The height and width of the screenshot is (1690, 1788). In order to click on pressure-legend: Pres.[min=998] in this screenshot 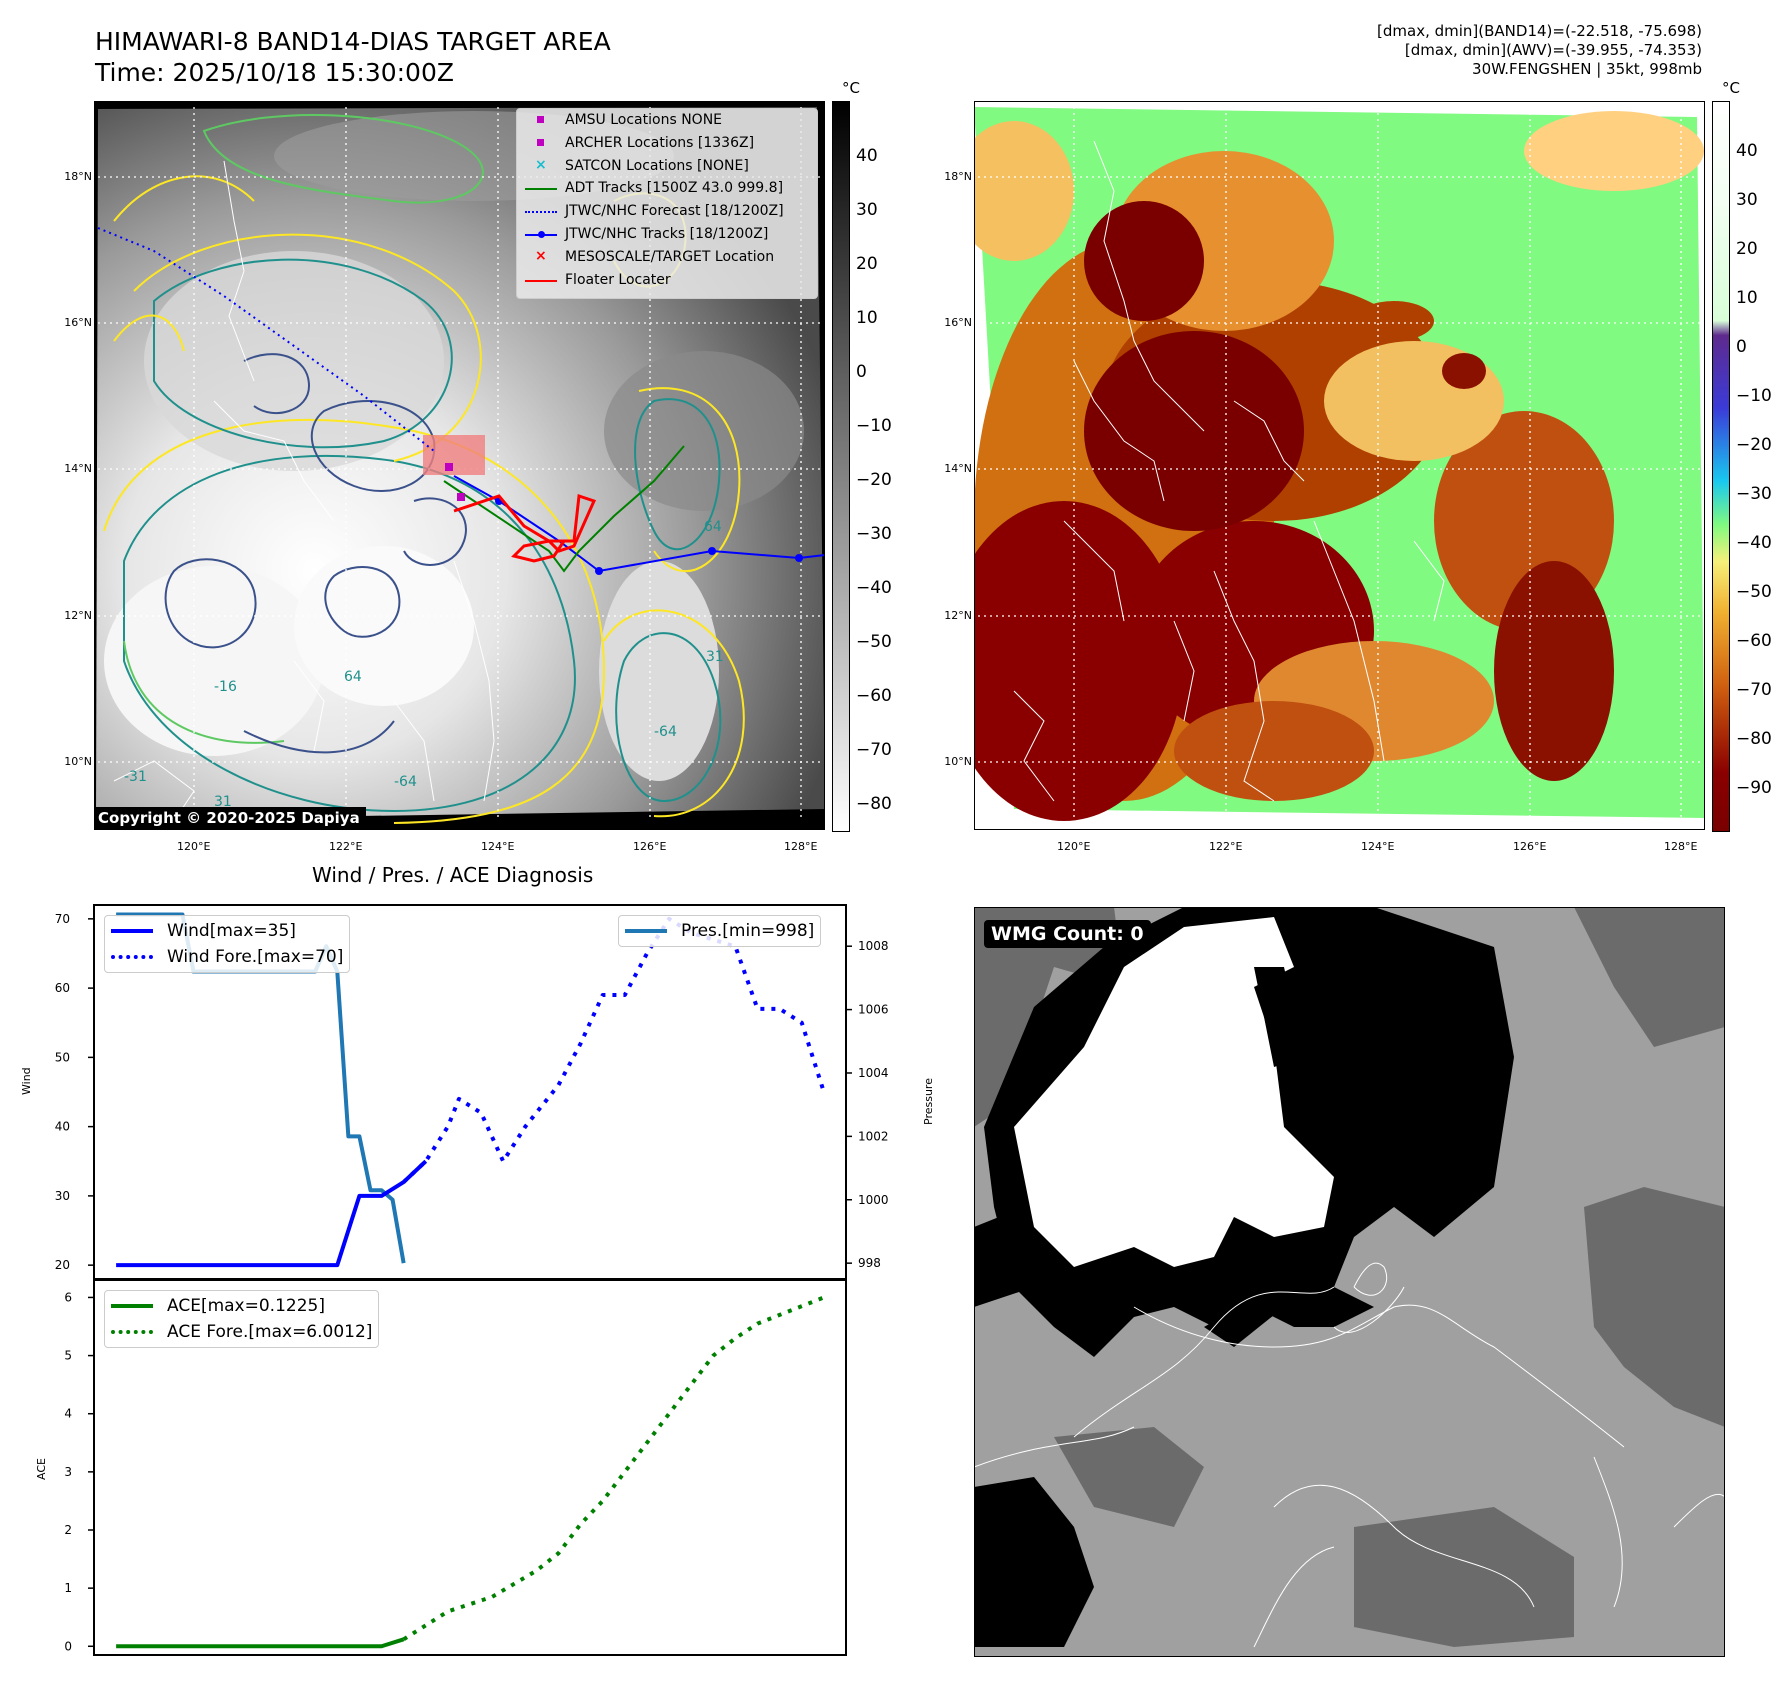, I will do `click(720, 931)`.